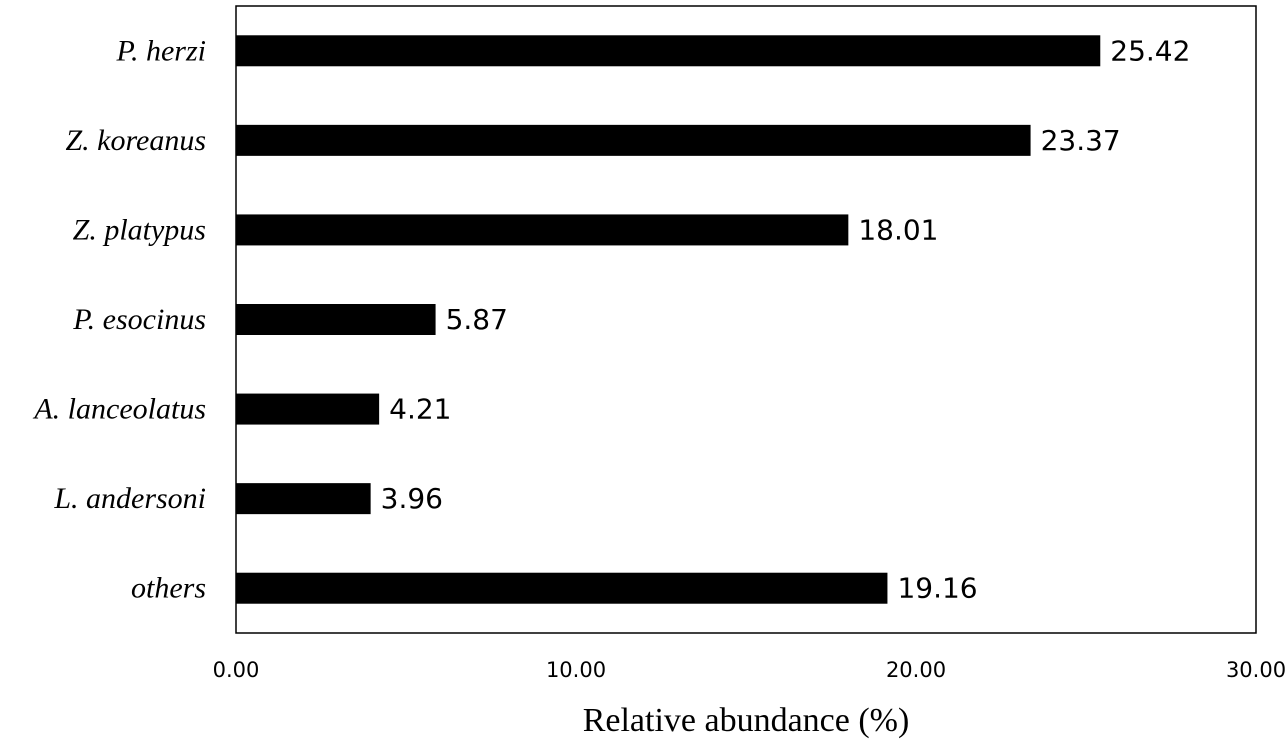  I want to click on value-label: 25.42, so click(1150, 50).